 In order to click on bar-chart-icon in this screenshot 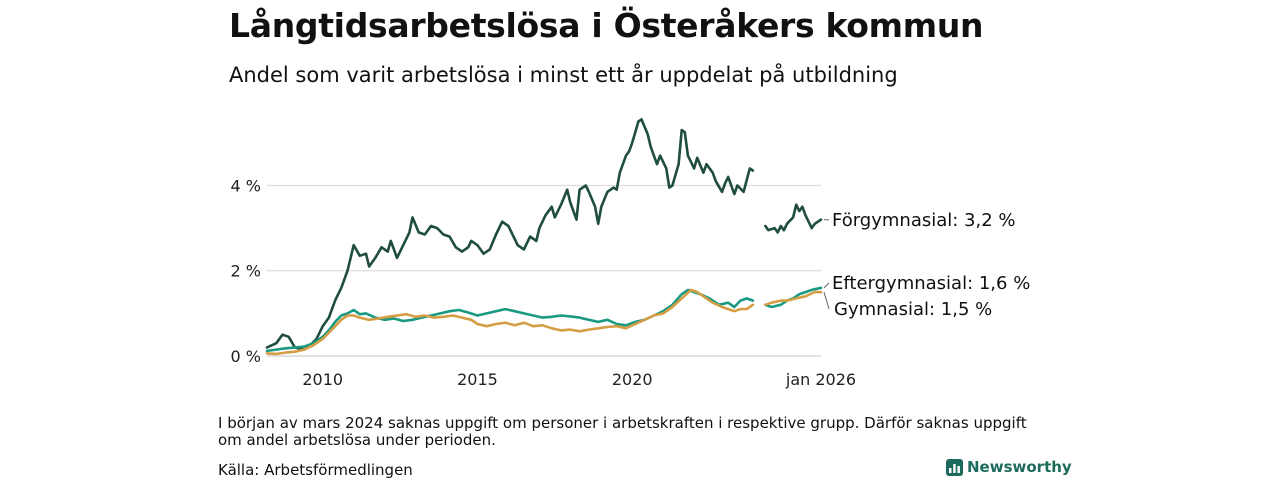, I will do `click(954, 467)`.